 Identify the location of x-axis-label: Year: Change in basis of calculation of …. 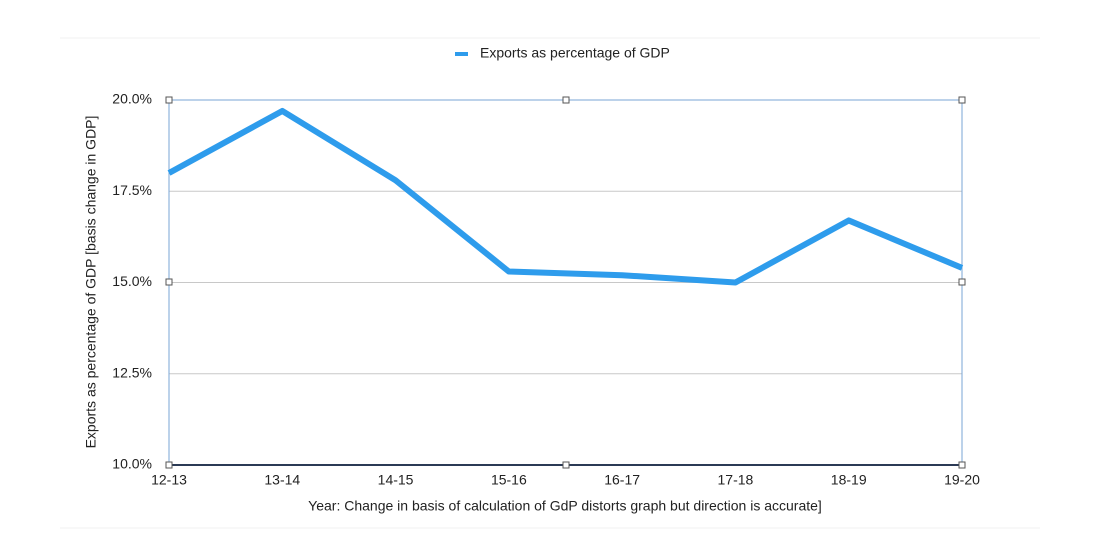
(565, 506).